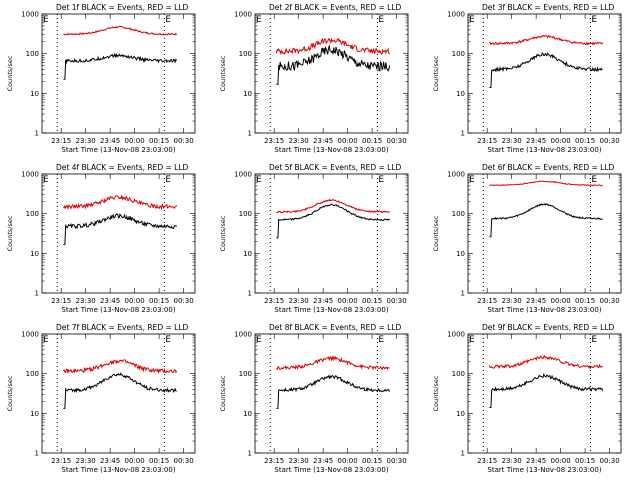 The image size is (640, 480). What do you see at coordinates (548, 327) in the screenshot?
I see `chart-title: Det 9f BLACK = Events, RED = LLD` at bounding box center [548, 327].